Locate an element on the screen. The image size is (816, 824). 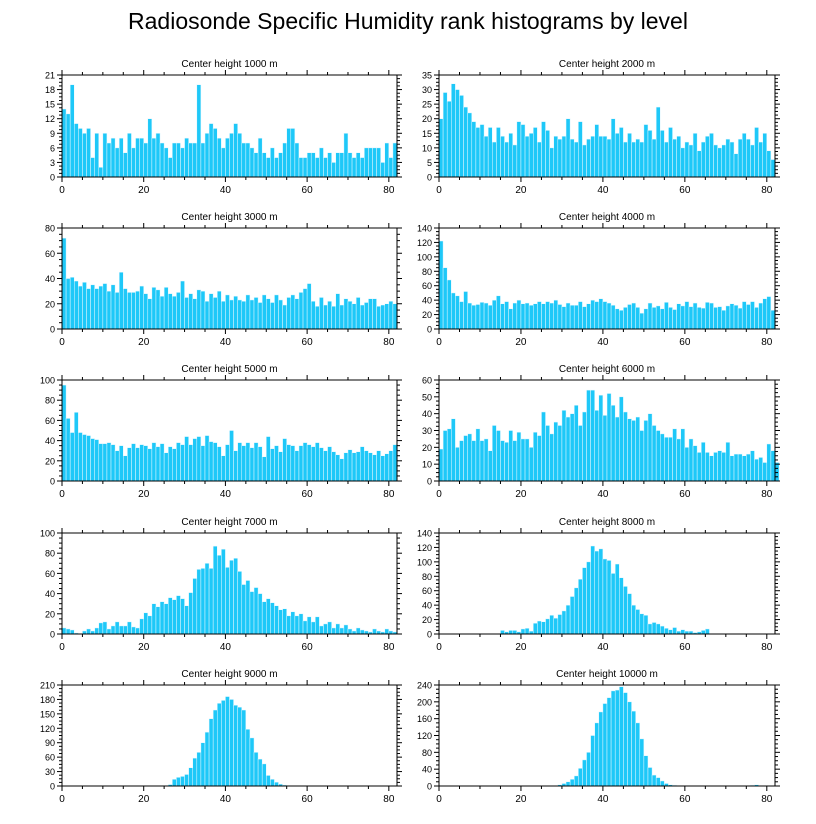
y-tick-label: 10 is located at coordinates (427, 465).